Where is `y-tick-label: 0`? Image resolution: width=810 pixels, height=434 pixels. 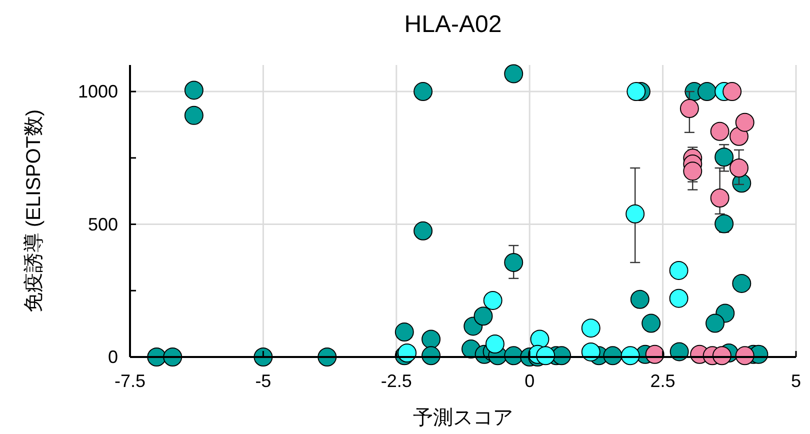 y-tick-label: 0 is located at coordinates (113, 357).